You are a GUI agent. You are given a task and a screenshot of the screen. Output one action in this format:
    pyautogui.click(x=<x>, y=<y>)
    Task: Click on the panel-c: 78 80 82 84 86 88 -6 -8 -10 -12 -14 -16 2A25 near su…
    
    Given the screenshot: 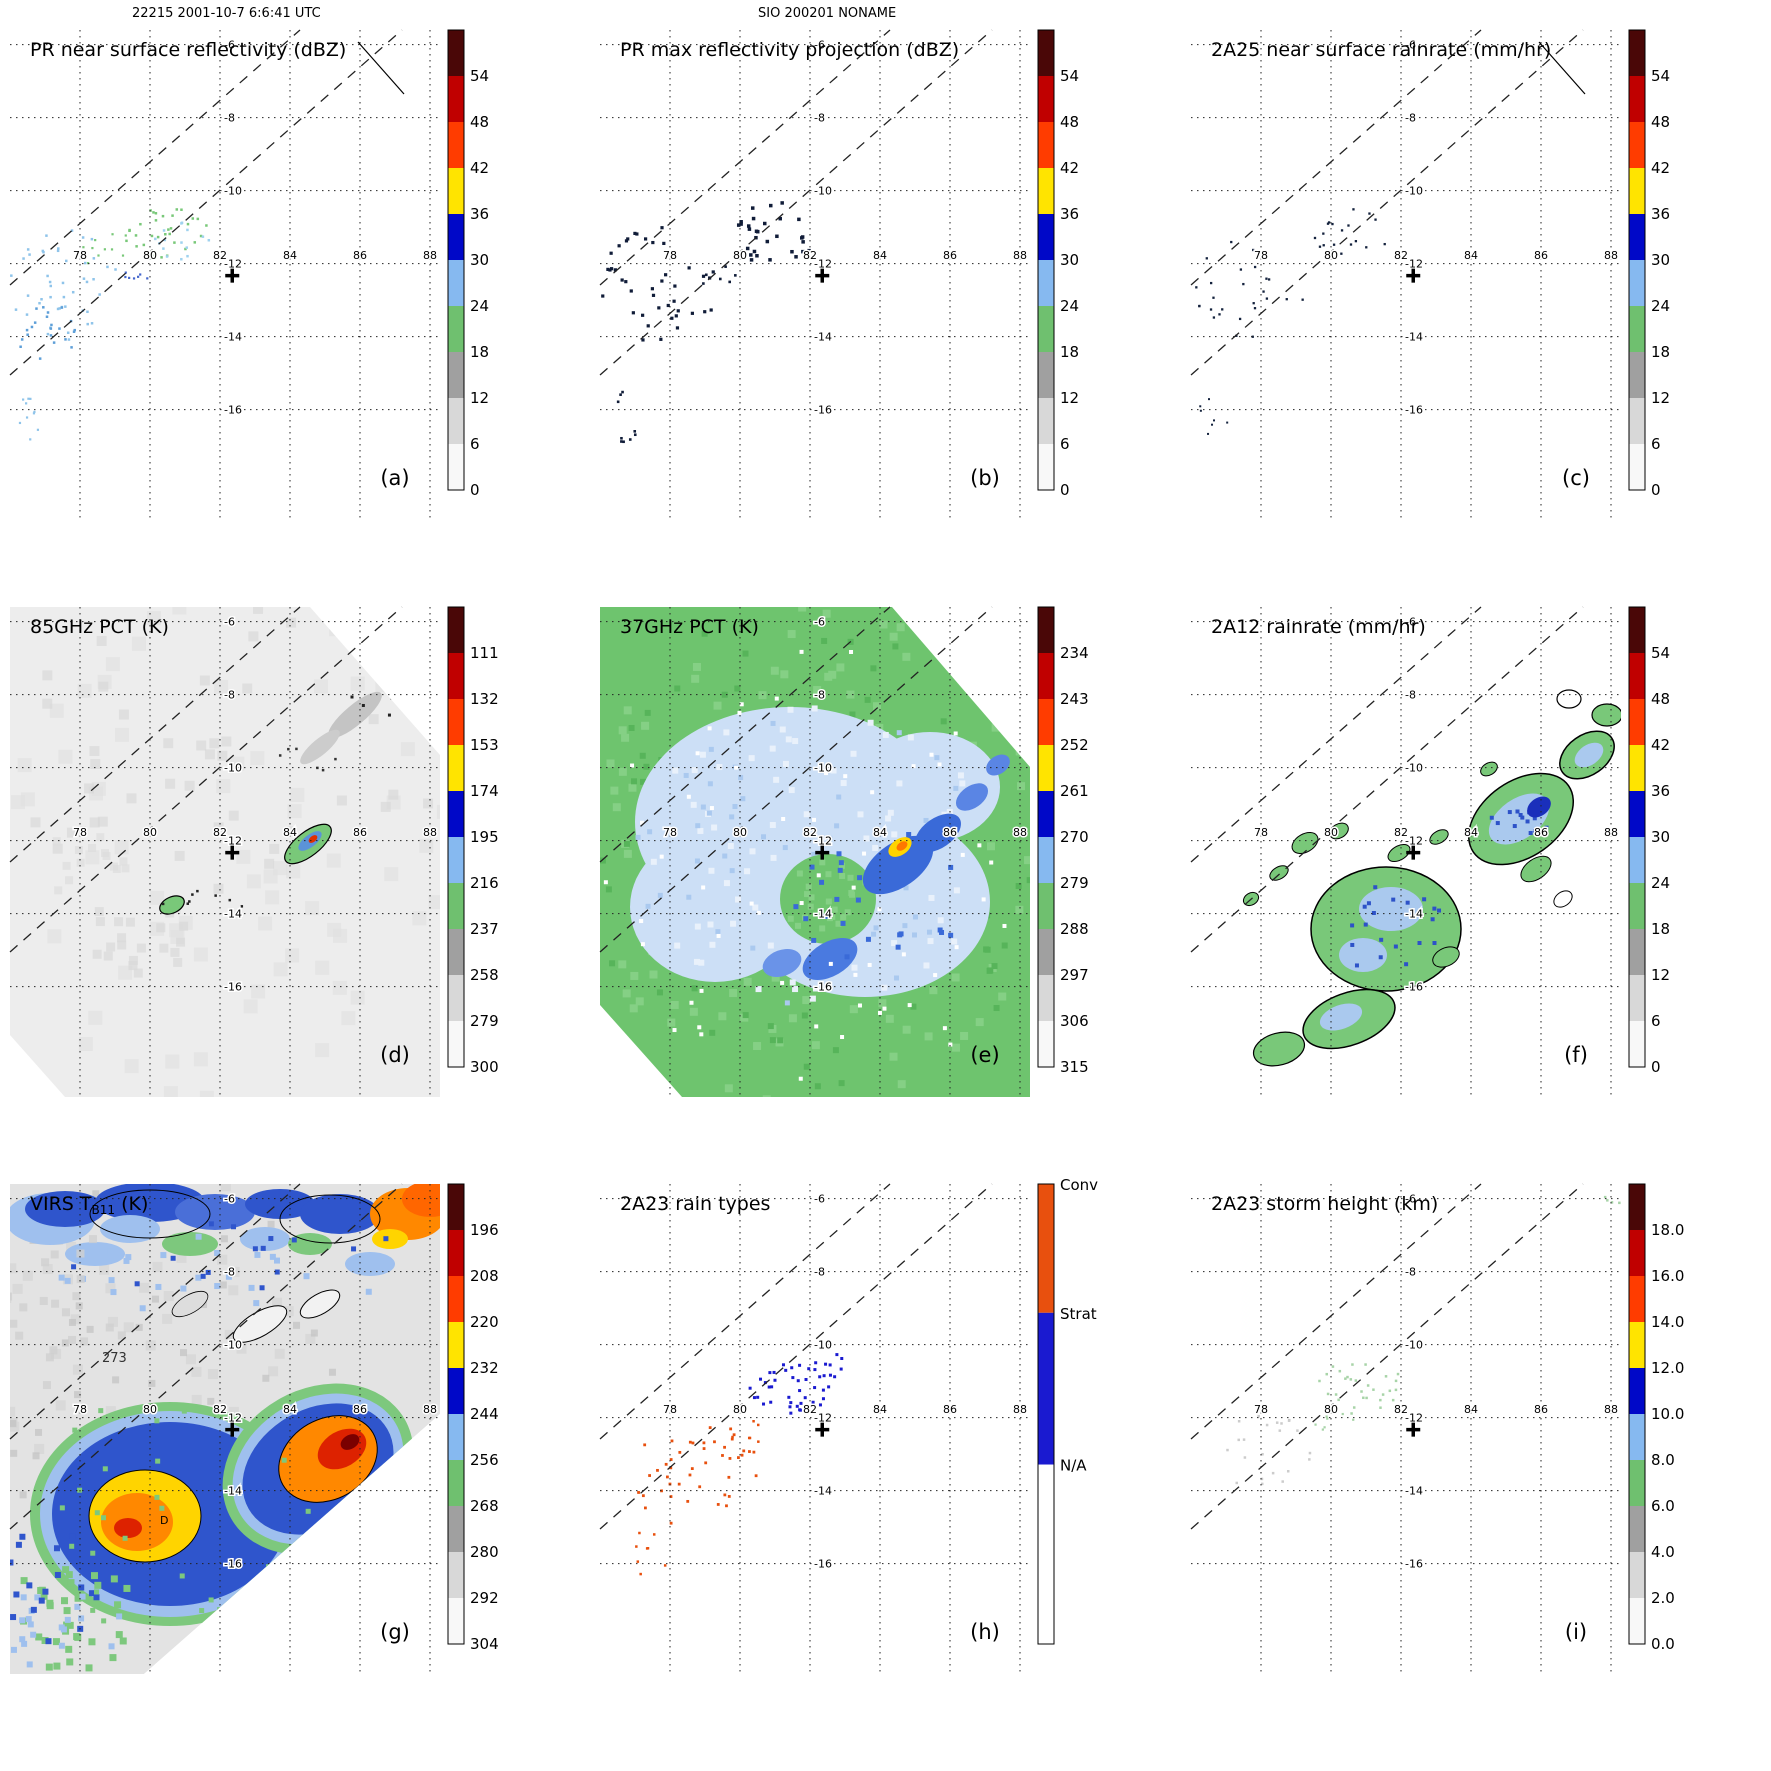 What is the action you would take?
    pyautogui.click(x=1476, y=310)
    